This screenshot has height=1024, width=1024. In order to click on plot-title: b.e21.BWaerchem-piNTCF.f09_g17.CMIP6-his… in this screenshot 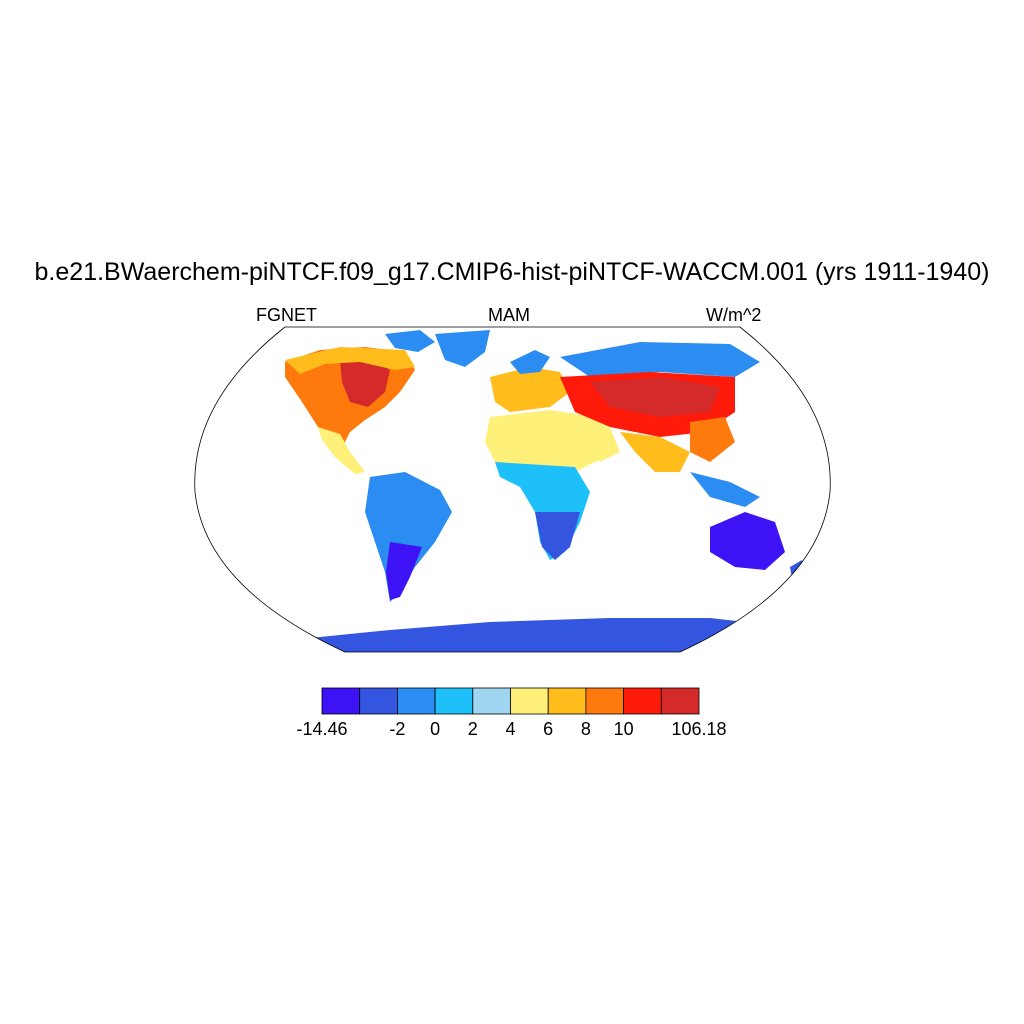, I will do `click(512, 272)`.